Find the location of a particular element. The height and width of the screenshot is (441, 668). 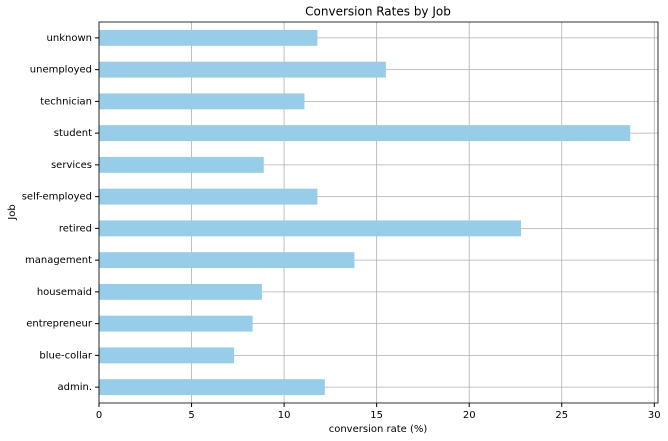

y-tick-label: services is located at coordinates (71, 165).